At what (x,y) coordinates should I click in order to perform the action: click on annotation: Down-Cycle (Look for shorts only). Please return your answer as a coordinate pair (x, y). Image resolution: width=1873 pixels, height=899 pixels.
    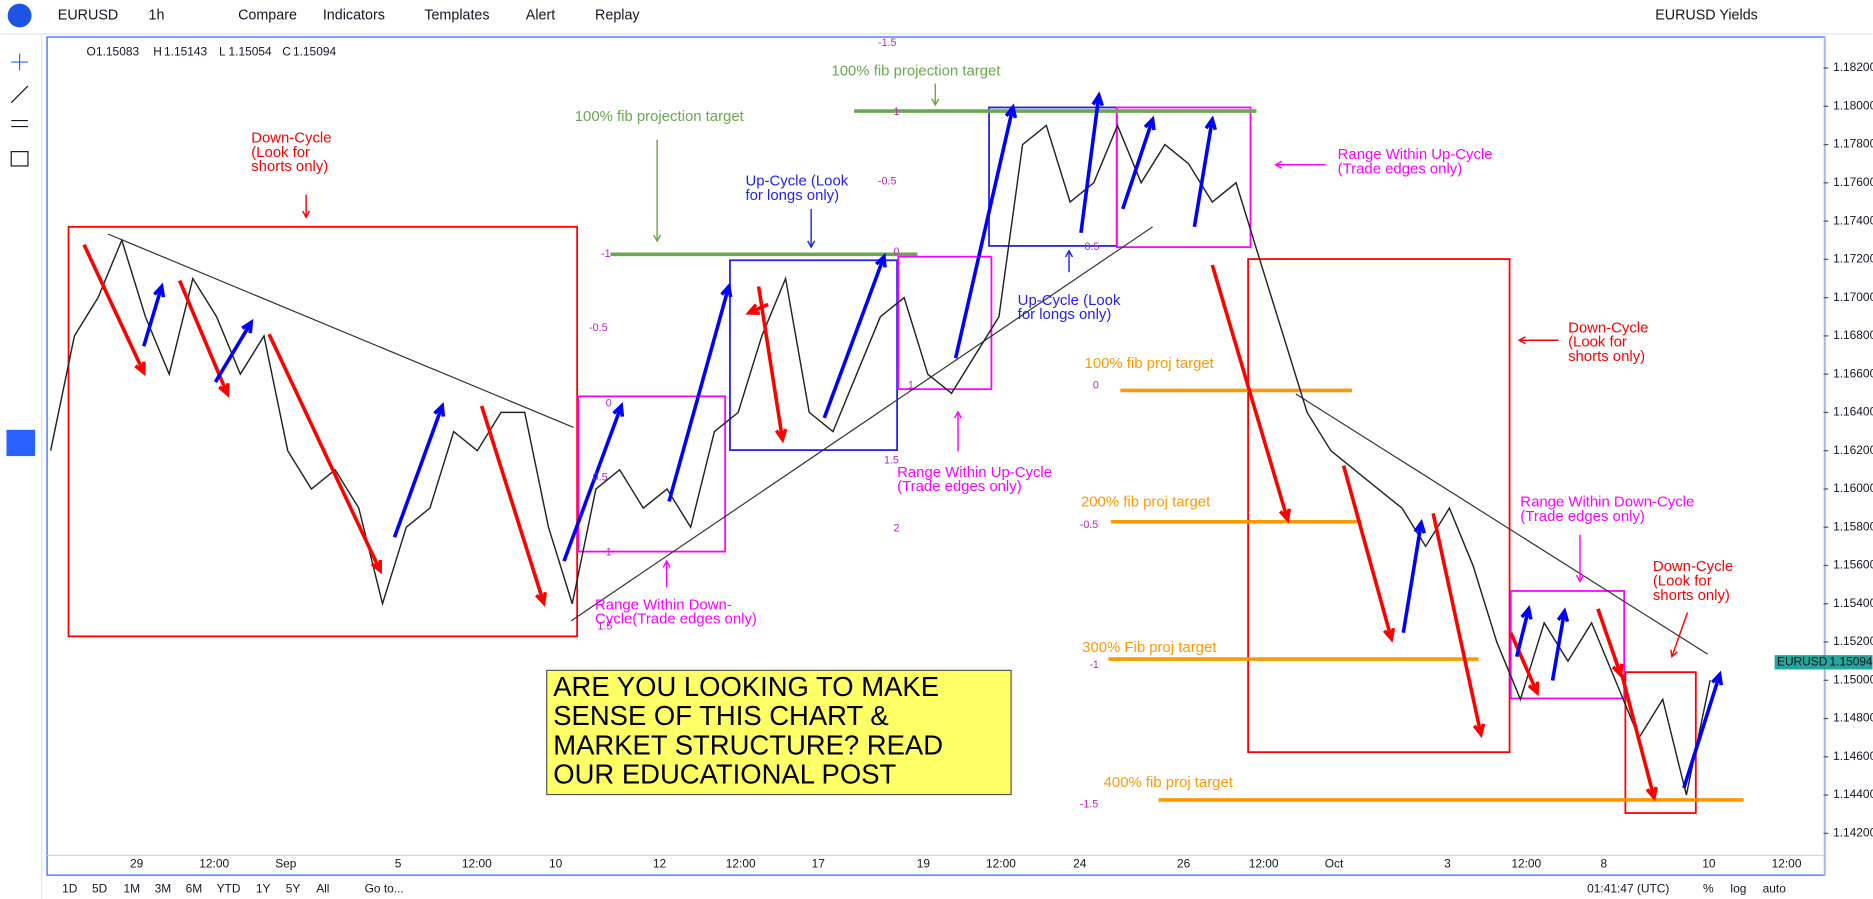
    Looking at the image, I should click on (291, 152).